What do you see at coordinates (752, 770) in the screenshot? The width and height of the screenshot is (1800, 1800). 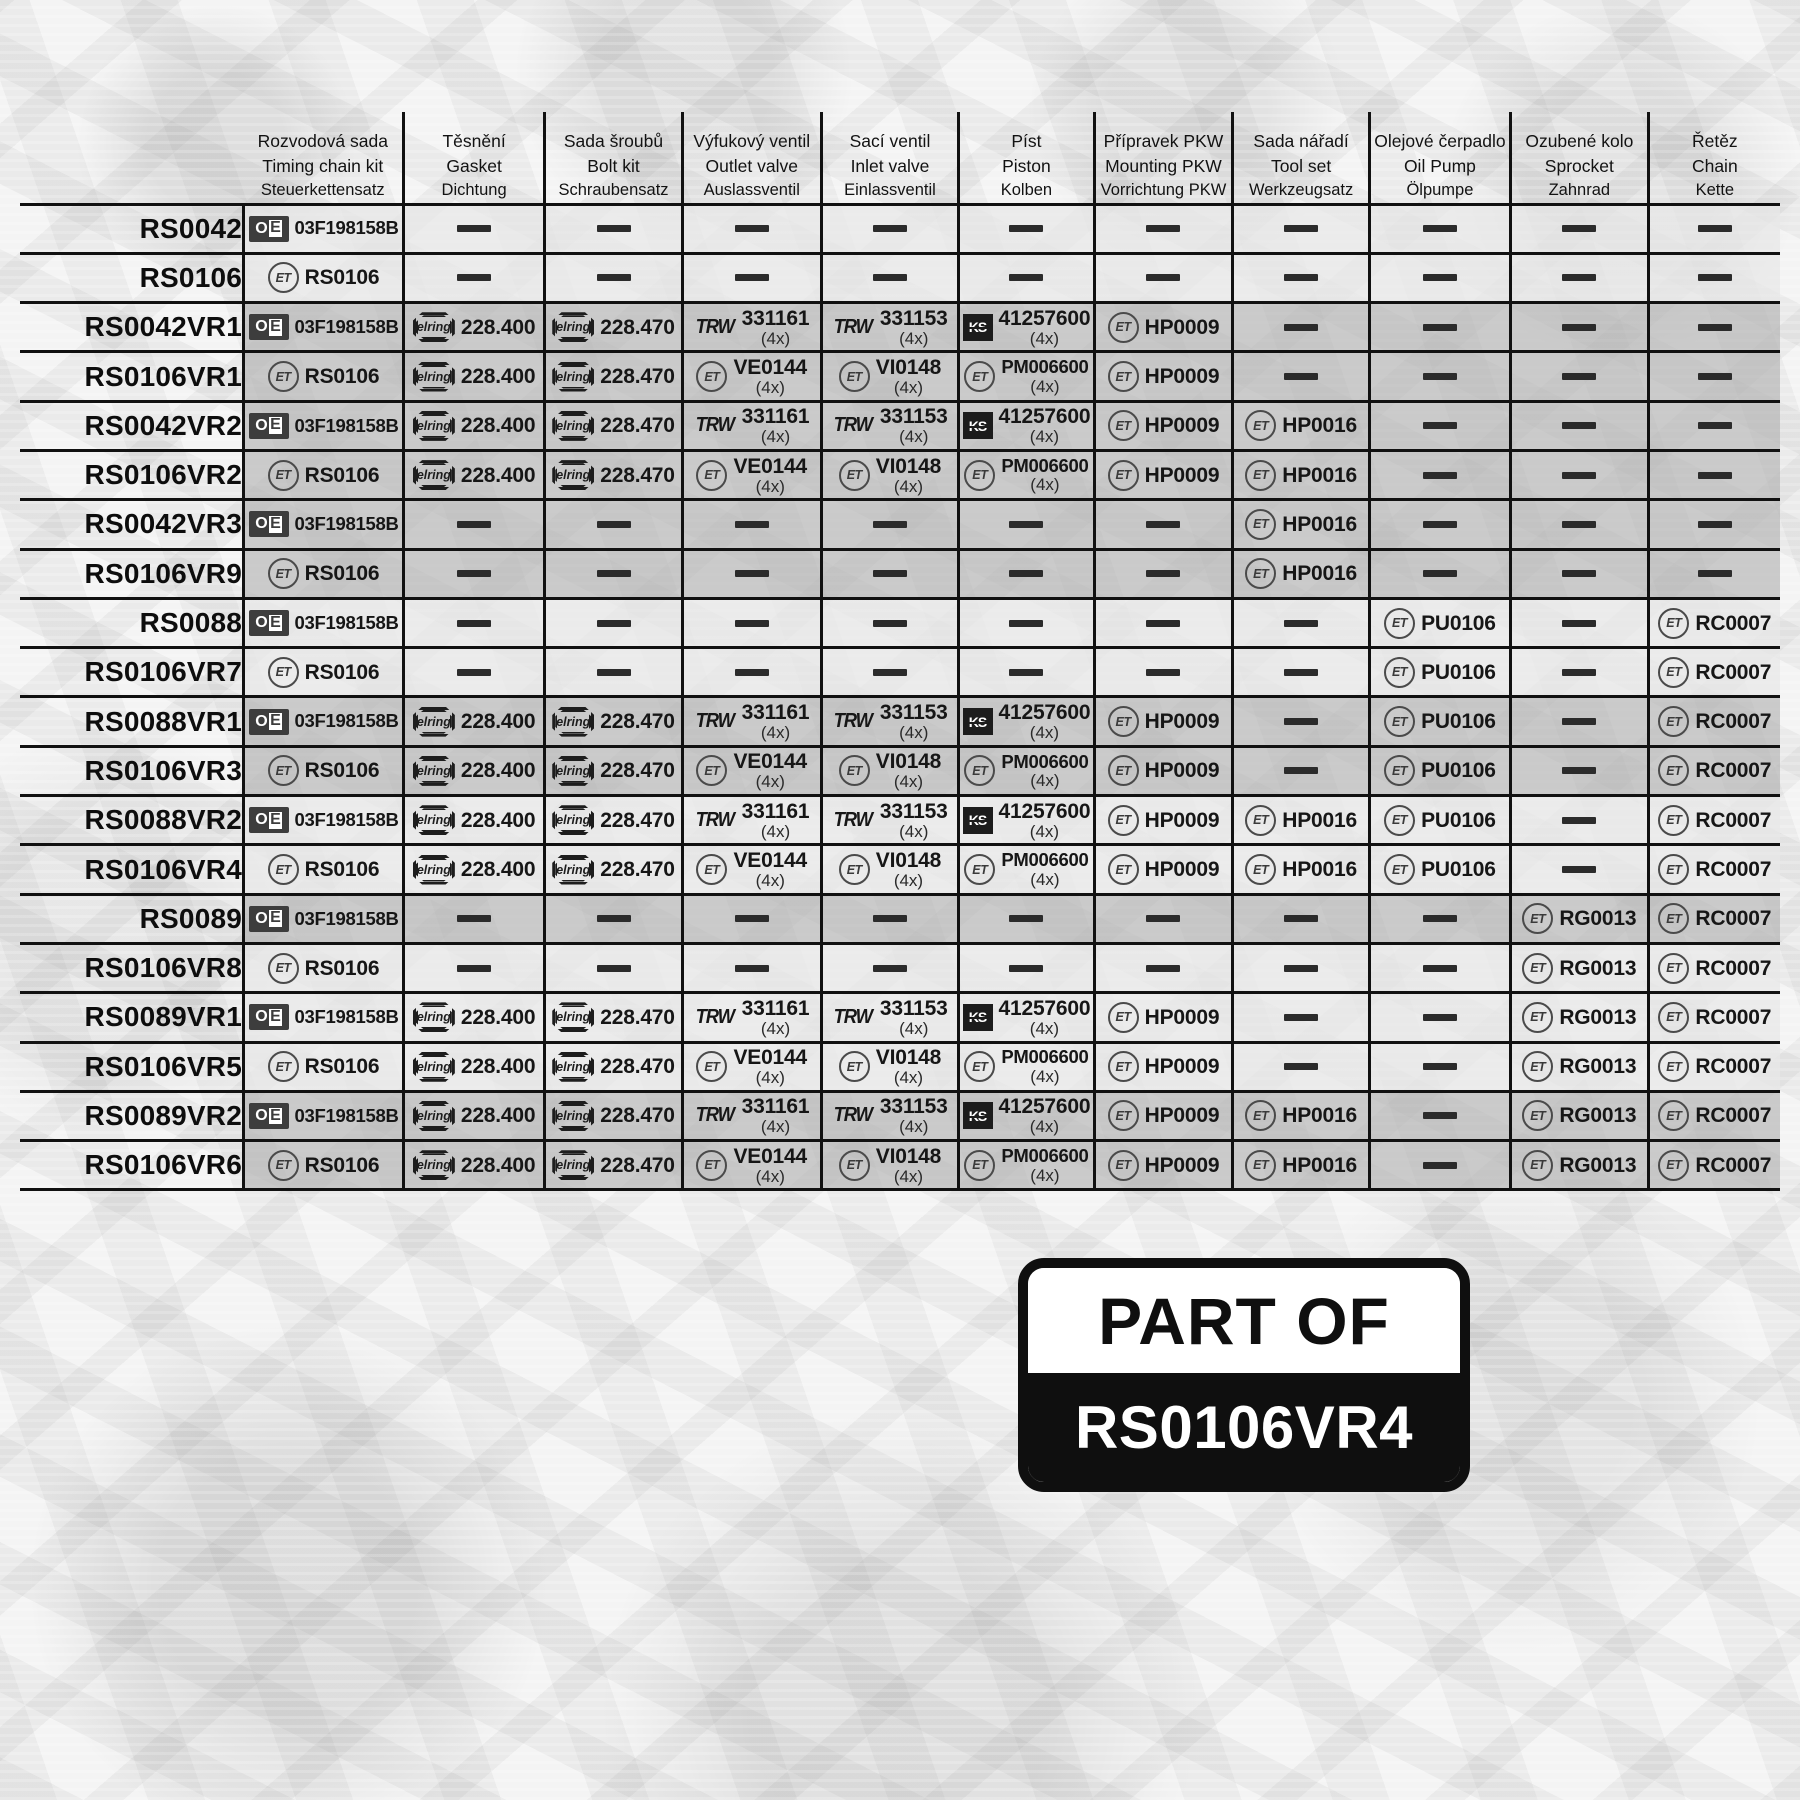 I see `cell-content: ET VE0144 (4x)` at bounding box center [752, 770].